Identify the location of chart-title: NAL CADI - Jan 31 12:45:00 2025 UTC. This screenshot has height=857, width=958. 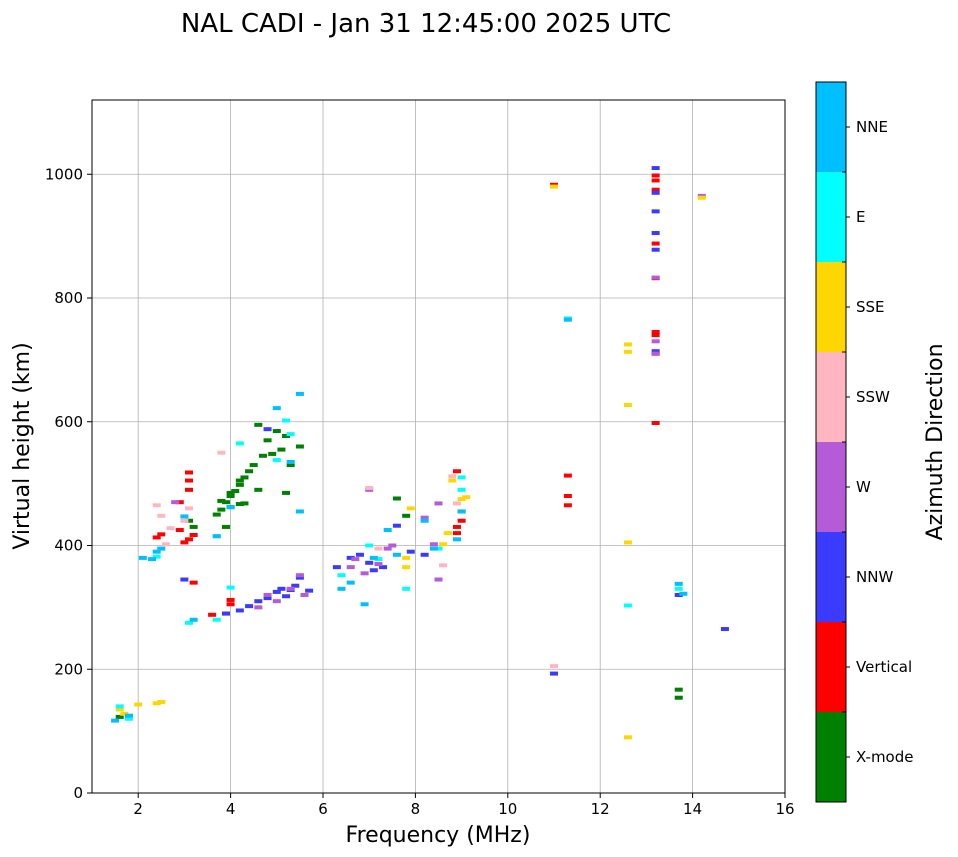
(426, 24).